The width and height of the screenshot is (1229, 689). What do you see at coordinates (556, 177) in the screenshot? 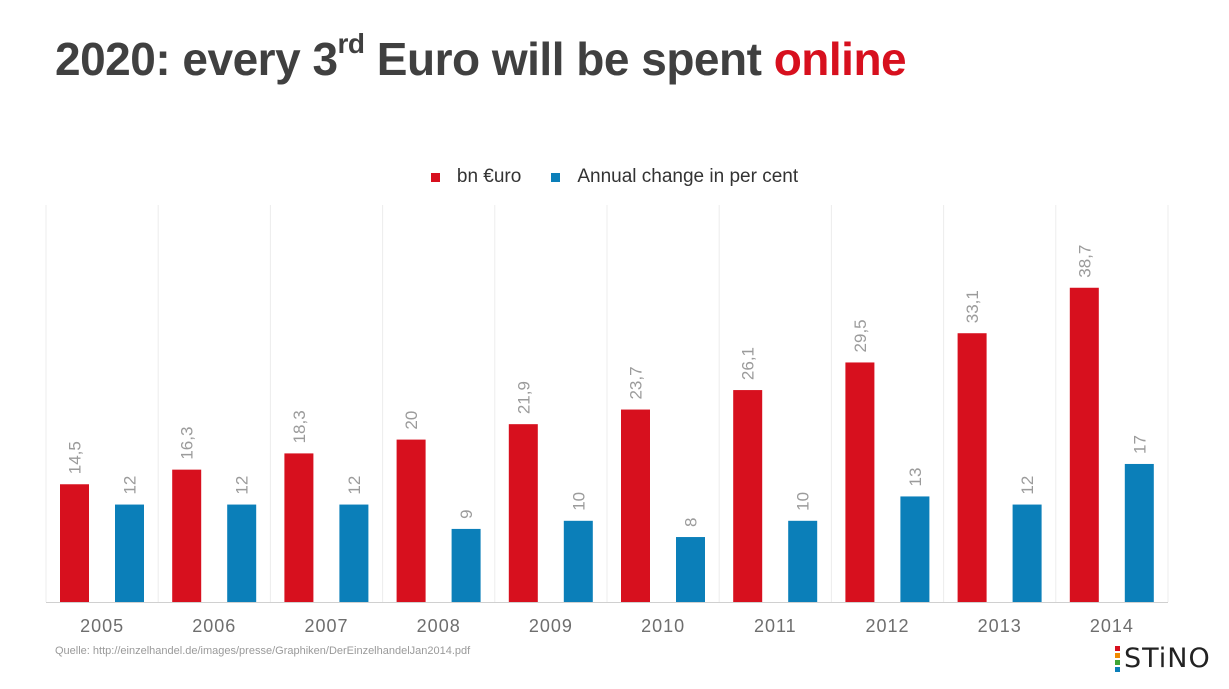
I see `legend-swatch-annual-change` at bounding box center [556, 177].